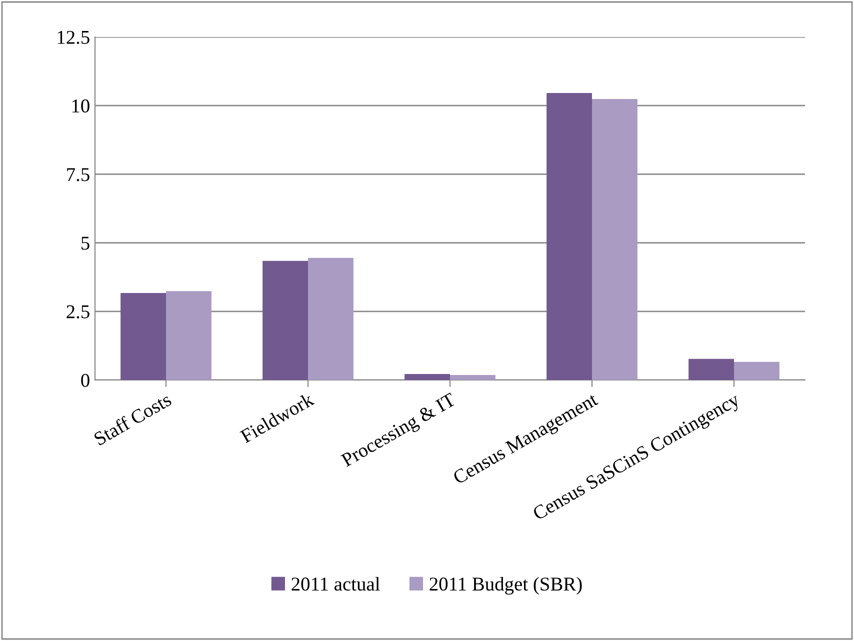  Describe the element at coordinates (78, 175) in the screenshot. I see `y-tick-label: 7.5` at that location.